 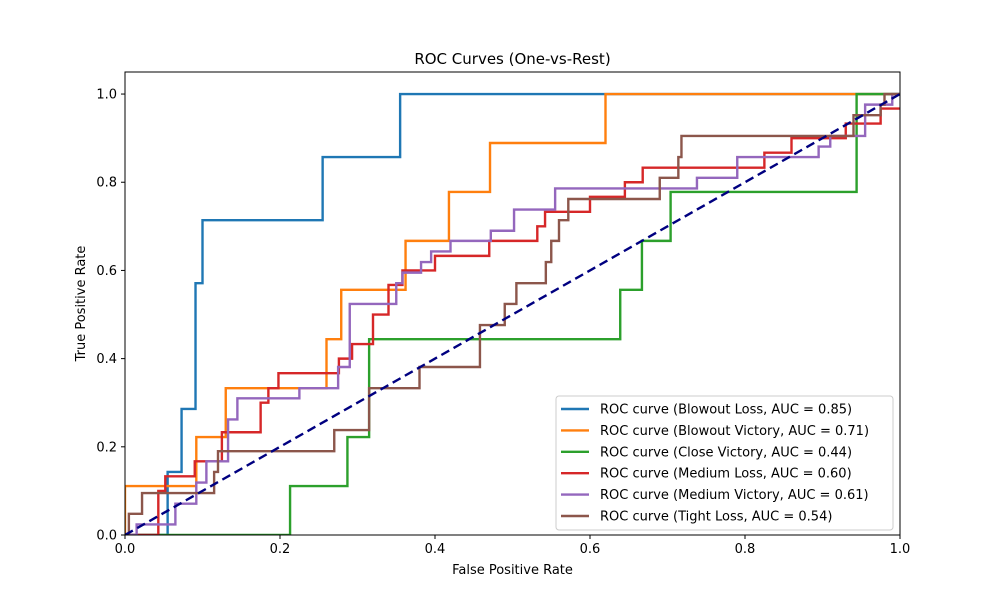 I want to click on legend-label: ROC curve (Blowout Loss, AUC = 0.85), so click(x=726, y=410).